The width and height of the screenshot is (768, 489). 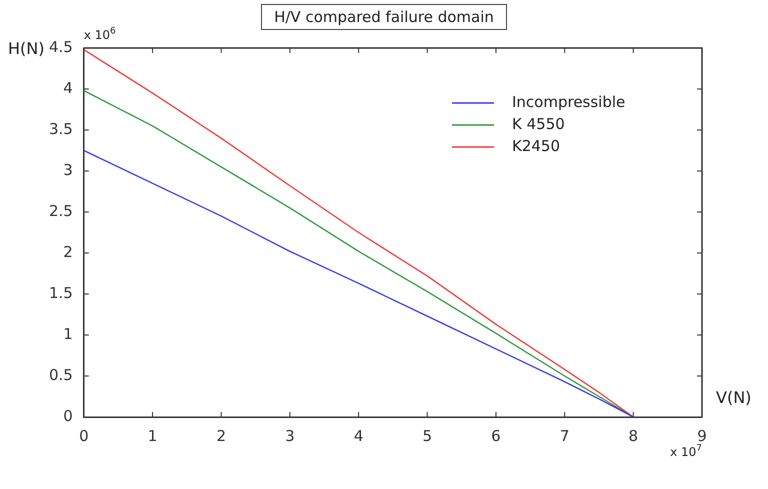 I want to click on x-tick-label: 1, so click(x=153, y=435).